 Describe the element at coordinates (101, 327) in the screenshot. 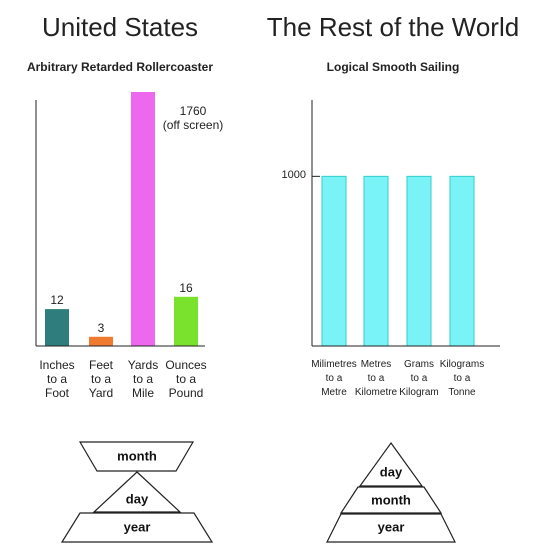

I see `data-label: 3` at that location.